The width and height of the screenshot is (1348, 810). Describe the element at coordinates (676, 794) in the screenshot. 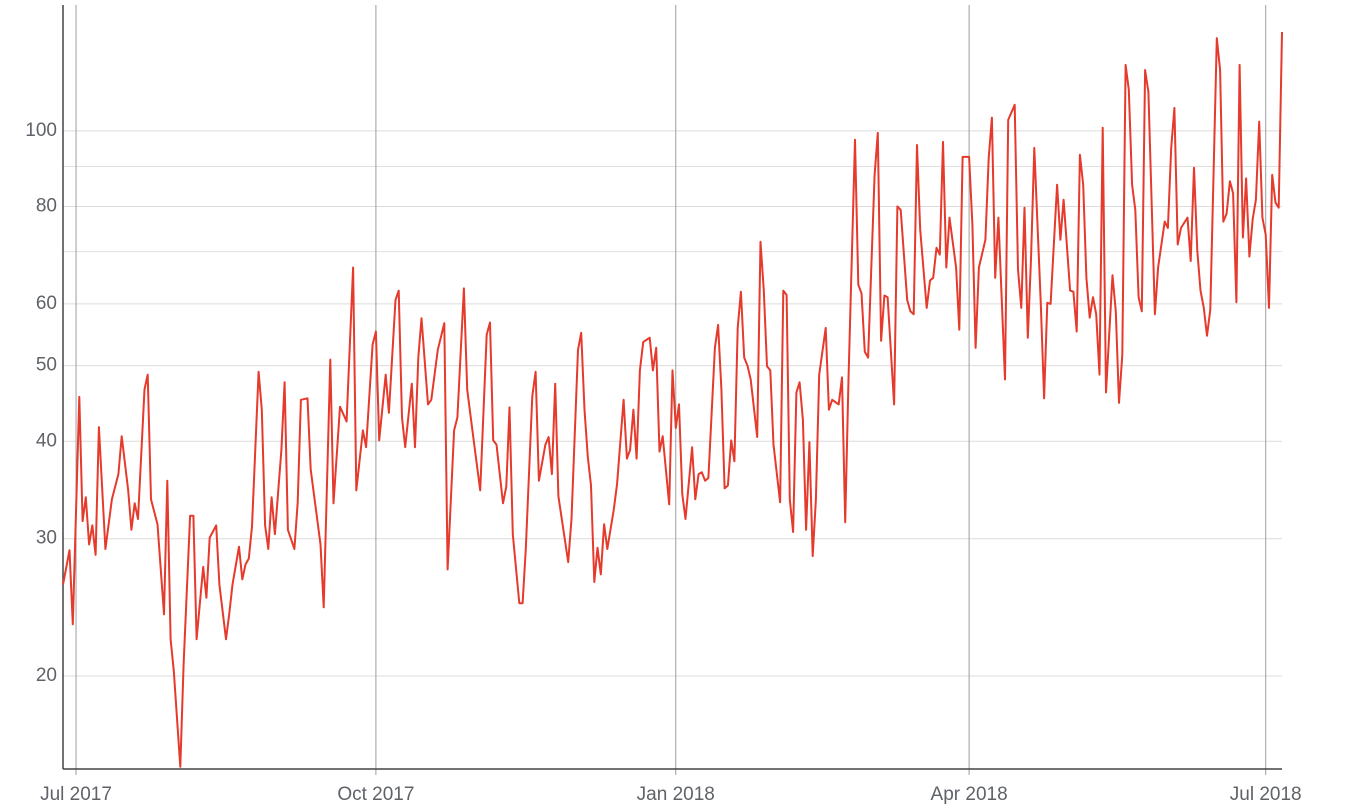

I see `x-tick-label: Jan 2018` at that location.